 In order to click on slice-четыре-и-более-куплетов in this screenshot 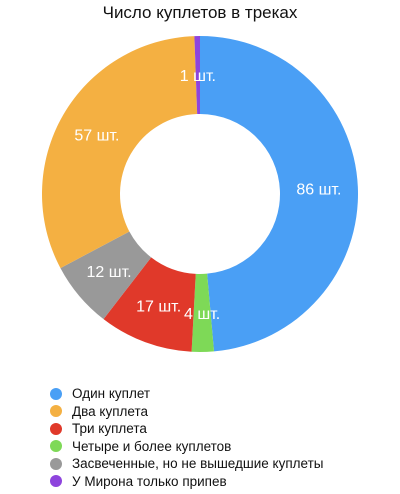, I will do `click(203, 312)`.